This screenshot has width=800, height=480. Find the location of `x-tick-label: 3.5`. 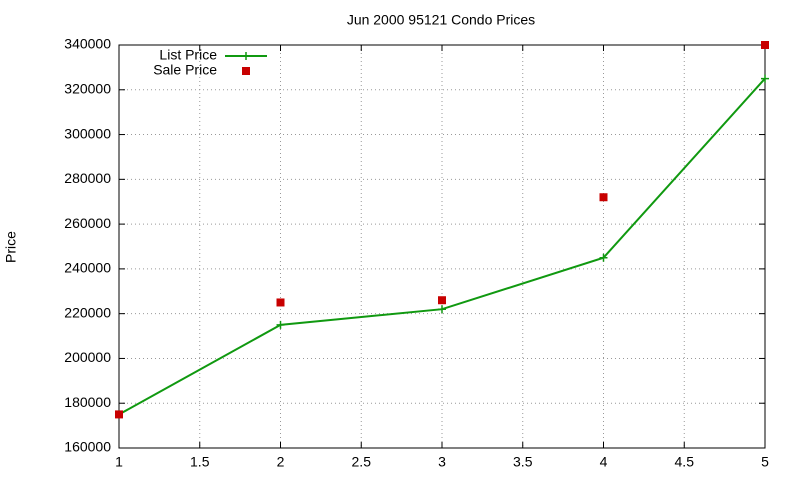

x-tick-label: 3.5 is located at coordinates (523, 462).